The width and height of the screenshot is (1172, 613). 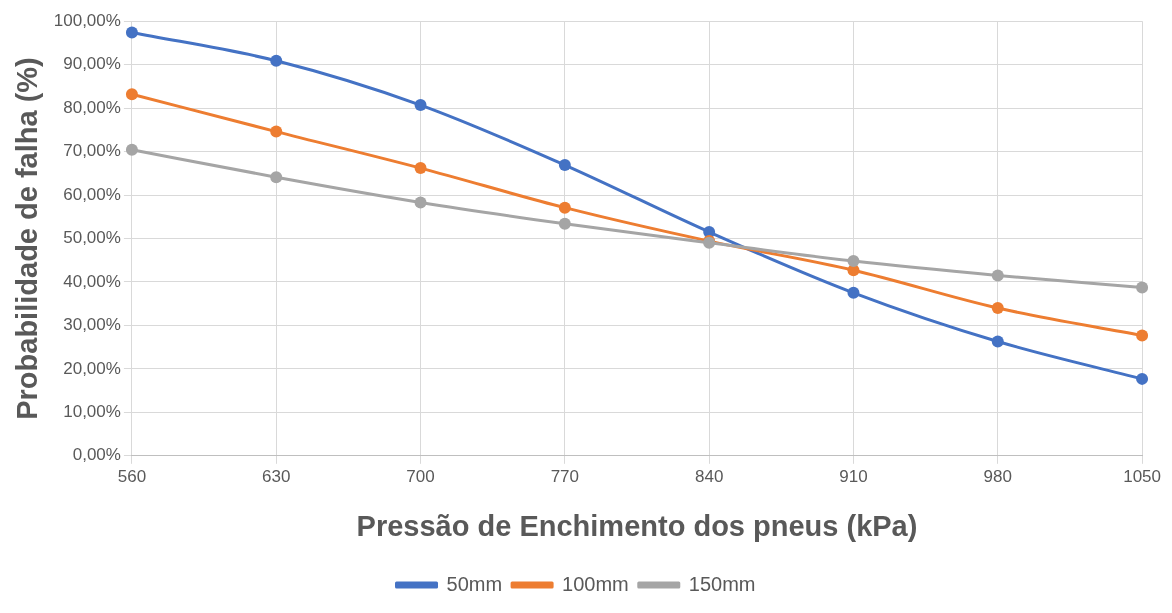 What do you see at coordinates (27, 238) in the screenshot?
I see `y-axis-title: Probabilidade de falha (%)` at bounding box center [27, 238].